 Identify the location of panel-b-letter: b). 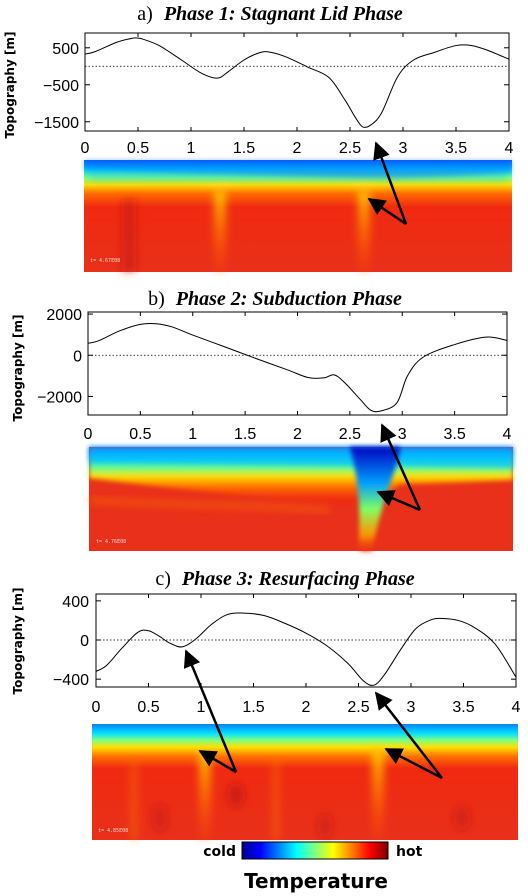
(156, 299).